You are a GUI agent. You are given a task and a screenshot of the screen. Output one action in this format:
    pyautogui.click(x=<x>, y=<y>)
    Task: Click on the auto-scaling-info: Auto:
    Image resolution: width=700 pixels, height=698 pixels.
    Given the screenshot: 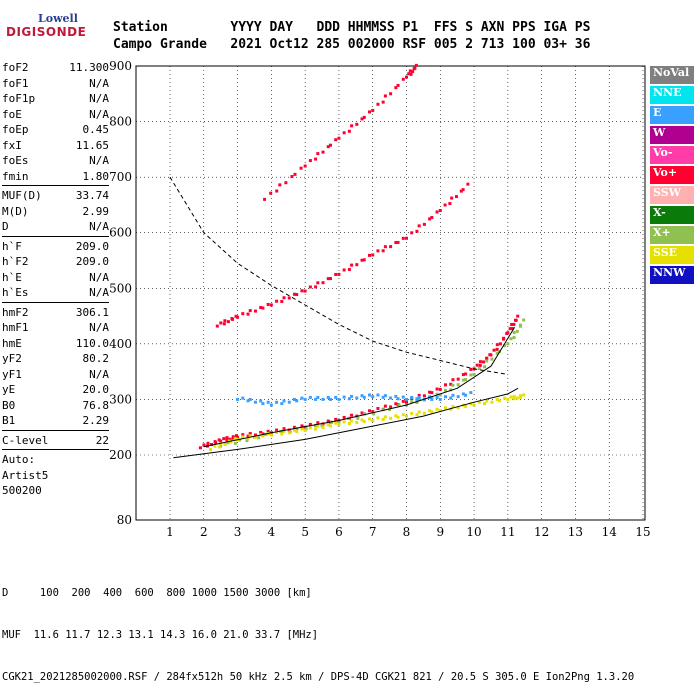 What is the action you would take?
    pyautogui.click(x=19, y=459)
    